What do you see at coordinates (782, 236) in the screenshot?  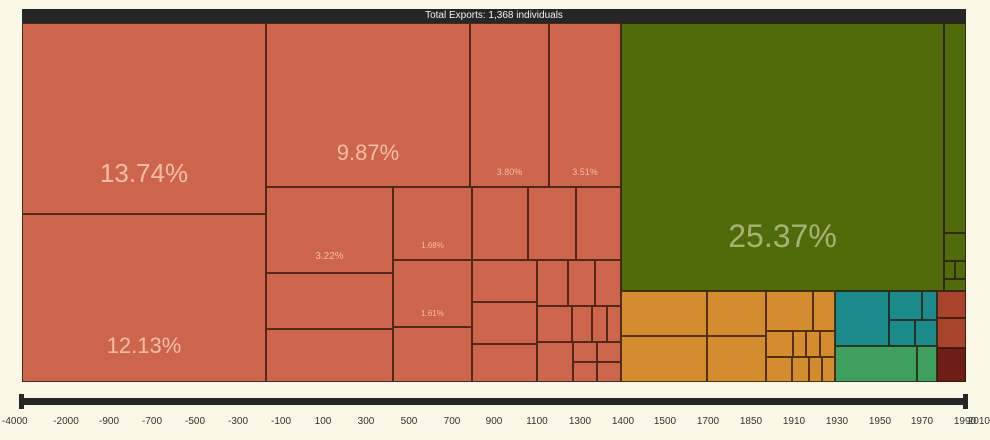 I see `tile-percent-label: 25.37%` at bounding box center [782, 236].